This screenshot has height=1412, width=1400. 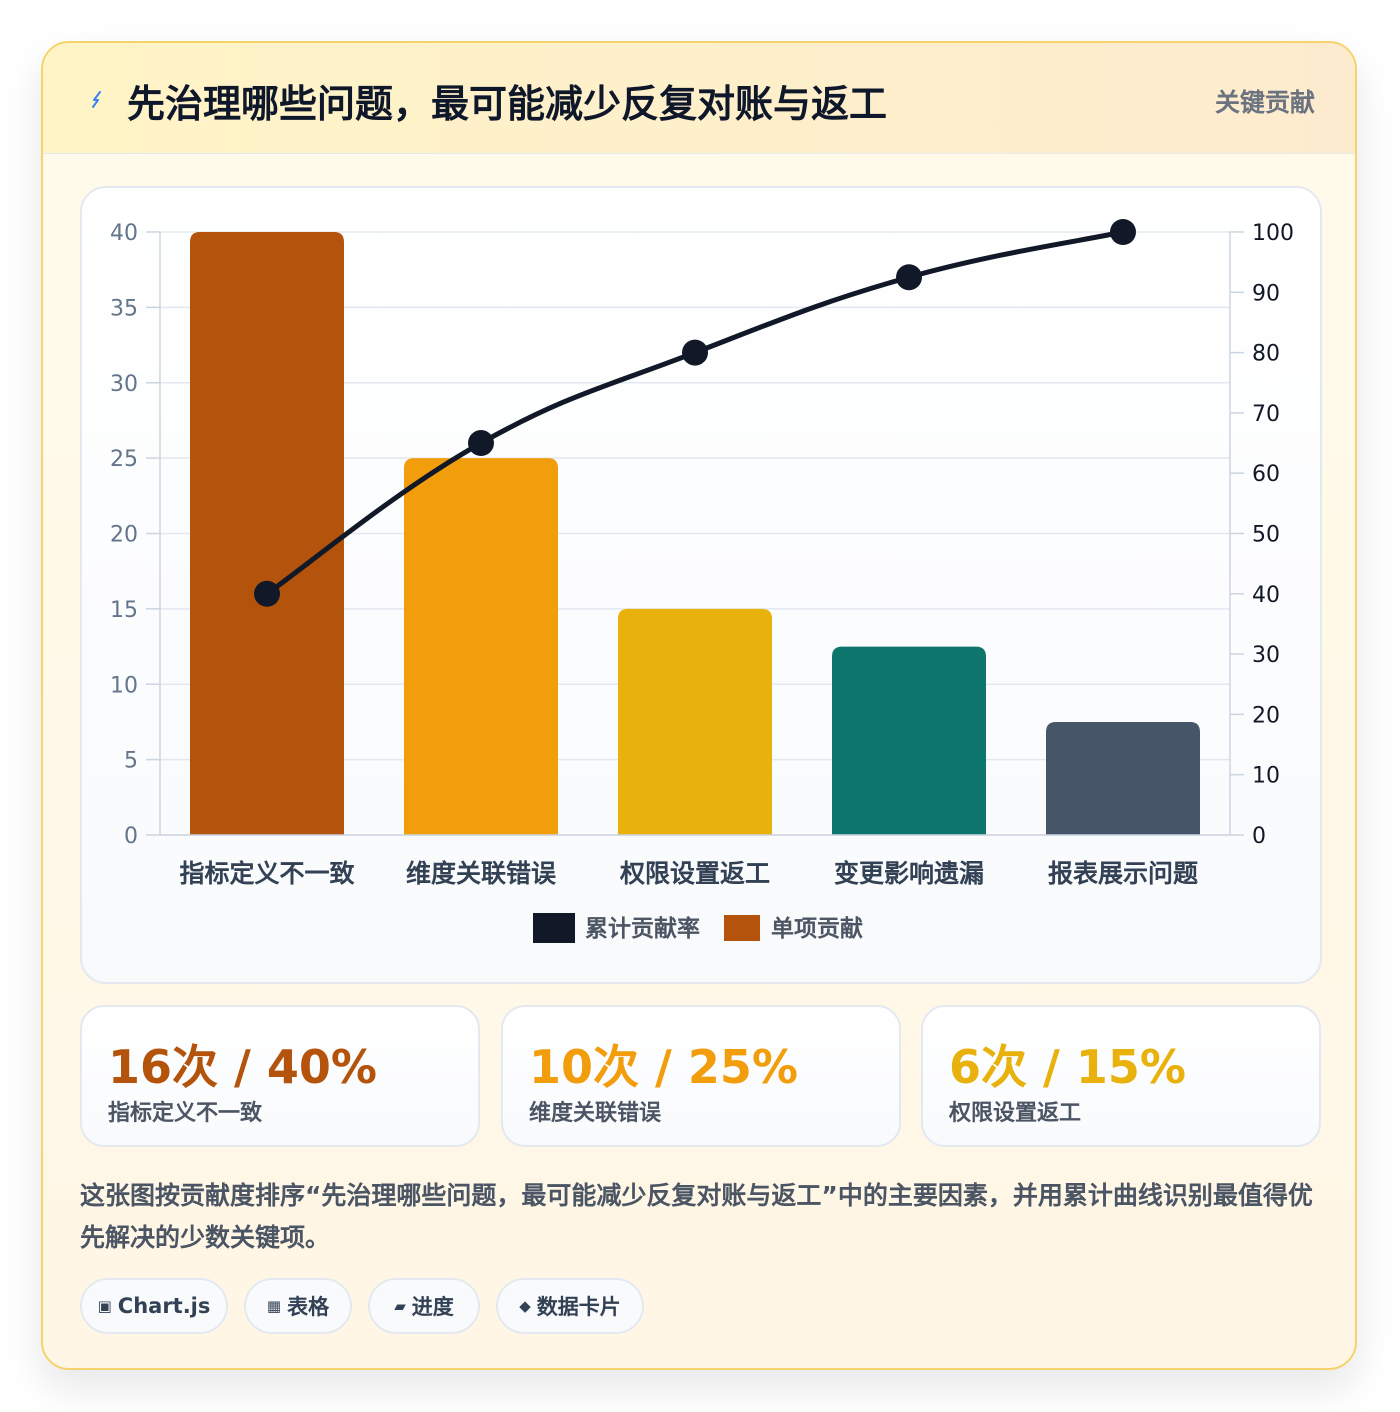 What do you see at coordinates (642, 928) in the screenshot?
I see `legend-label: 累计贡献率` at bounding box center [642, 928].